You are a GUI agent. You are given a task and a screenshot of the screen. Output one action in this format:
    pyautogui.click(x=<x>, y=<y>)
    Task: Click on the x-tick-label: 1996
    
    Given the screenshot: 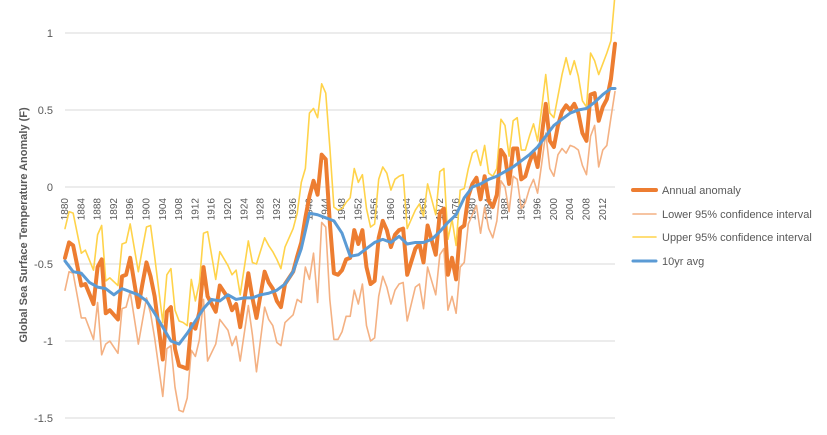 What is the action you would take?
    pyautogui.click(x=538, y=209)
    